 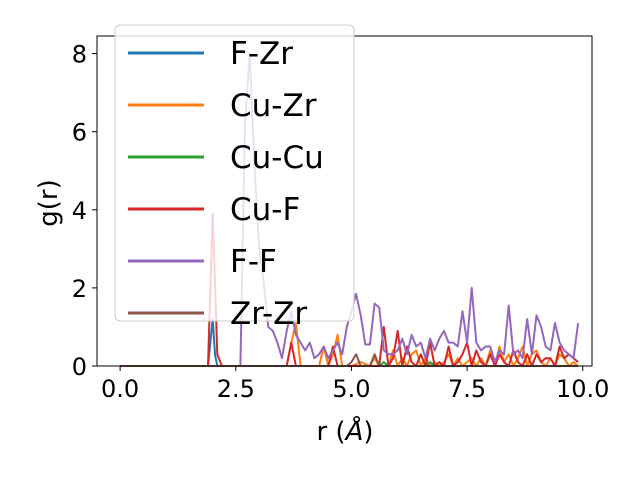 What do you see at coordinates (368, 432) in the screenshot?
I see `x-axis-label-close: )` at bounding box center [368, 432].